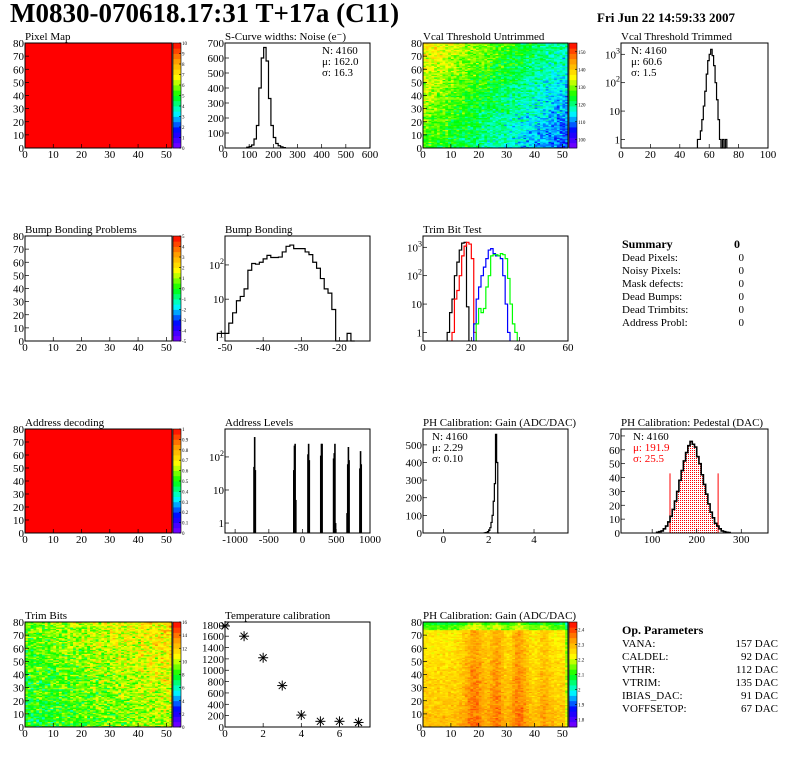 The width and height of the screenshot is (796, 772). What do you see at coordinates (19, 263) in the screenshot?
I see `y-tick-label: 60` at bounding box center [19, 263].